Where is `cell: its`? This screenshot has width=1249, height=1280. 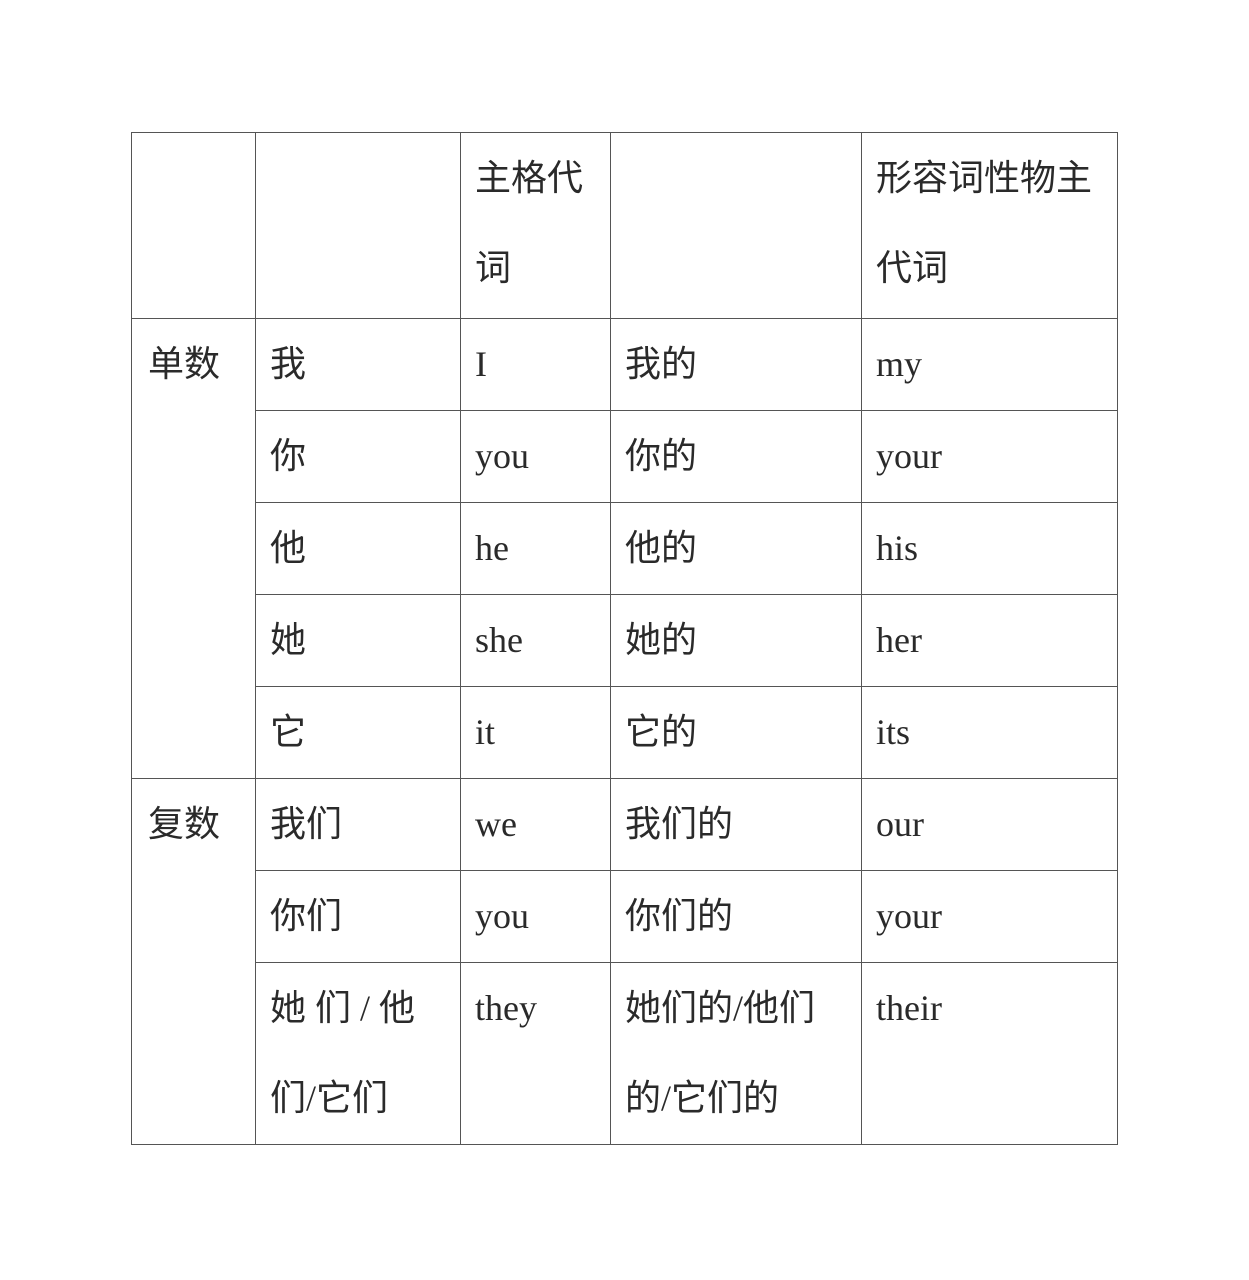
cell: its is located at coordinates (989, 732).